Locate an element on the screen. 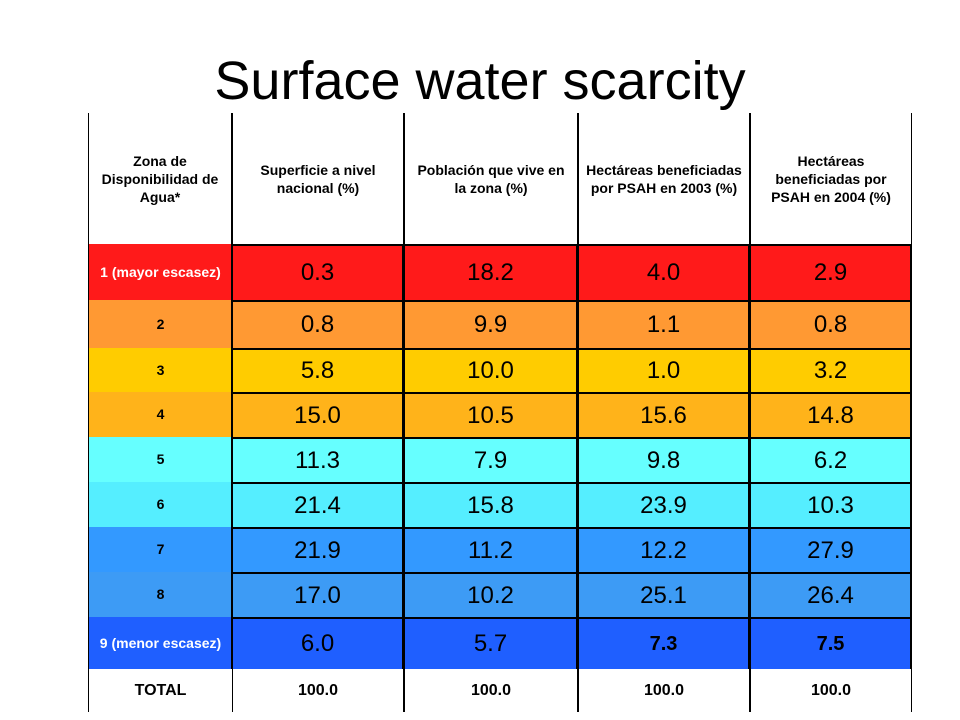  table-cell: 27.9 is located at coordinates (830, 550).